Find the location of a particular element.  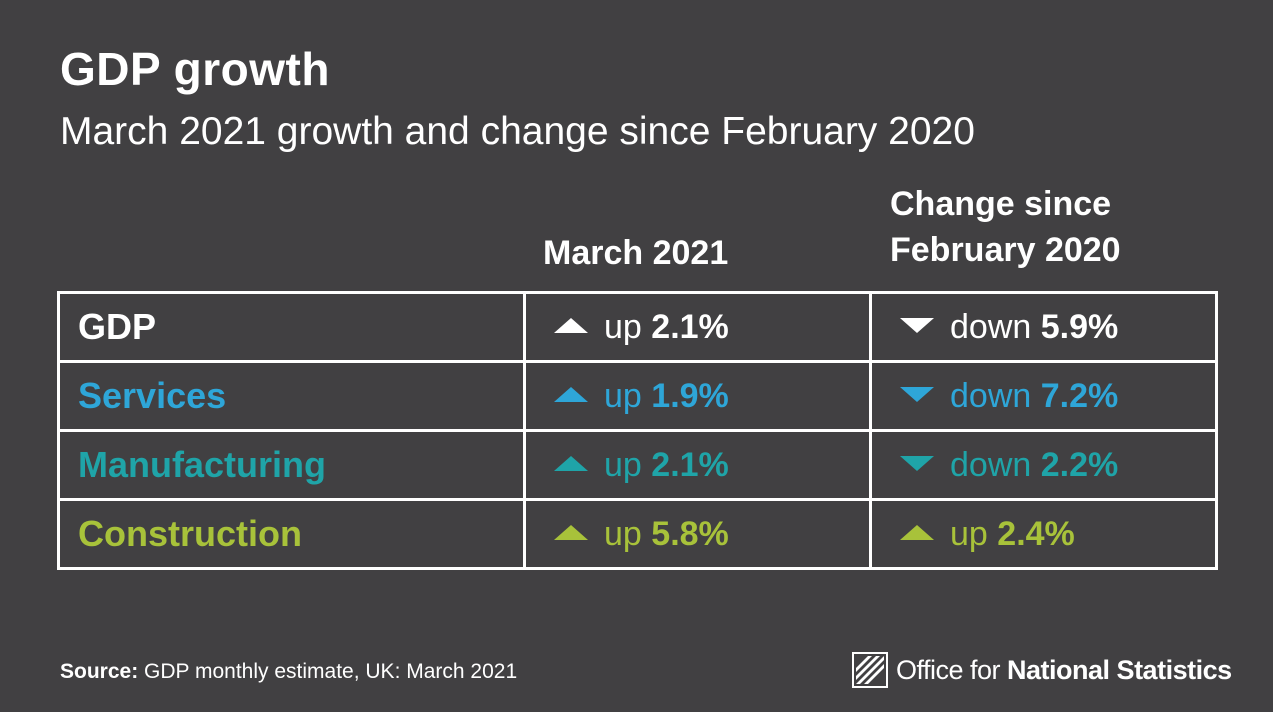

ons-logo-icon is located at coordinates (870, 670).